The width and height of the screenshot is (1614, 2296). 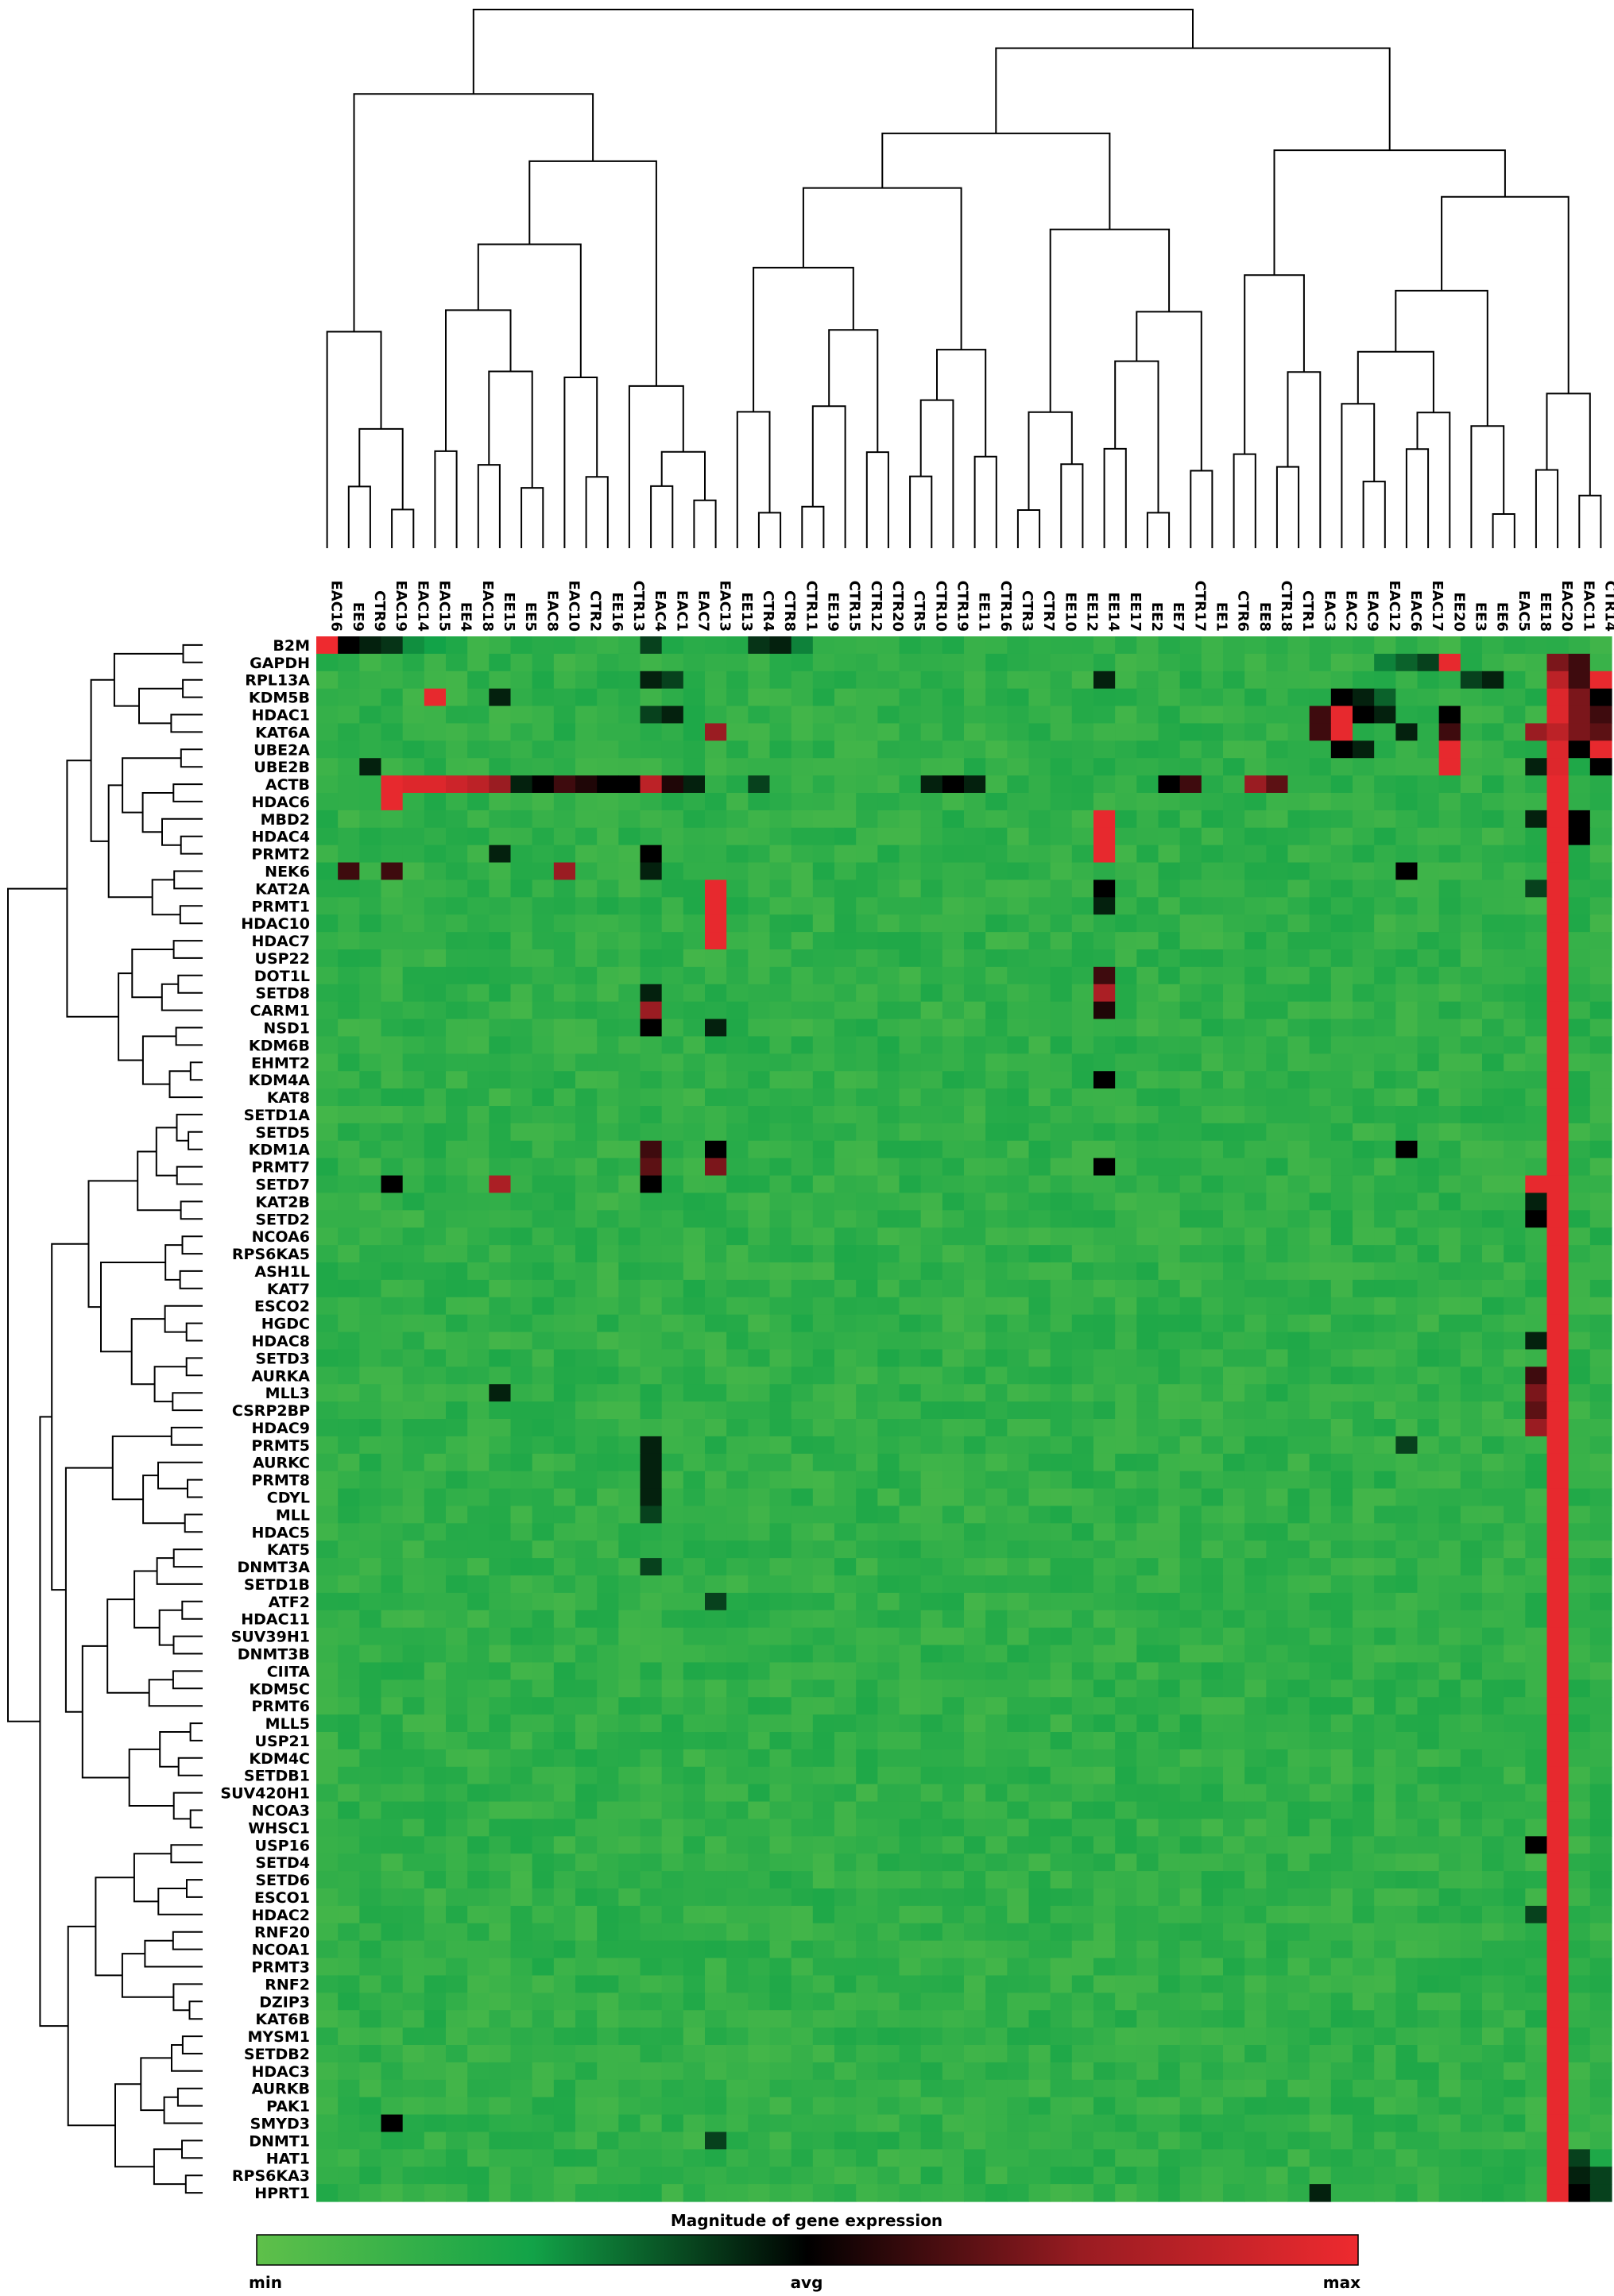 What do you see at coordinates (521, 1028) in the screenshot?
I see `heatmap-cell-NSD1-EE5` at bounding box center [521, 1028].